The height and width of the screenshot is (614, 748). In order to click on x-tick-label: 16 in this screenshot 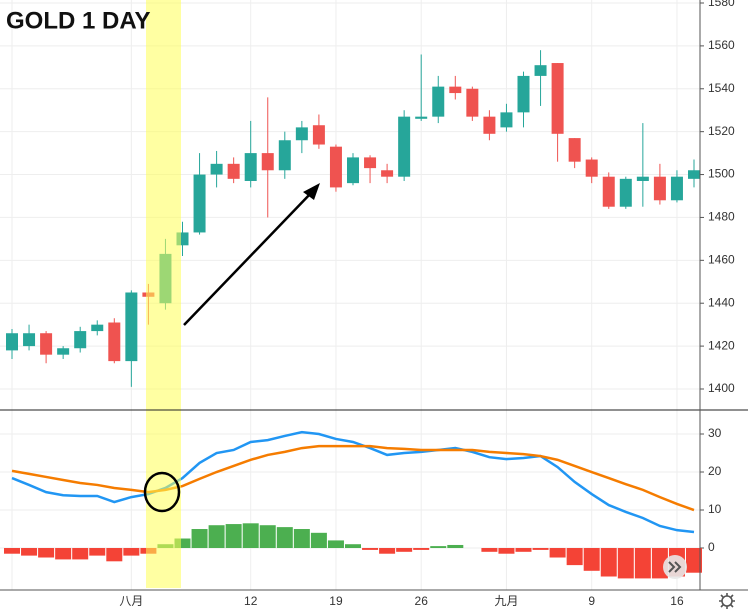, I will do `click(677, 601)`.